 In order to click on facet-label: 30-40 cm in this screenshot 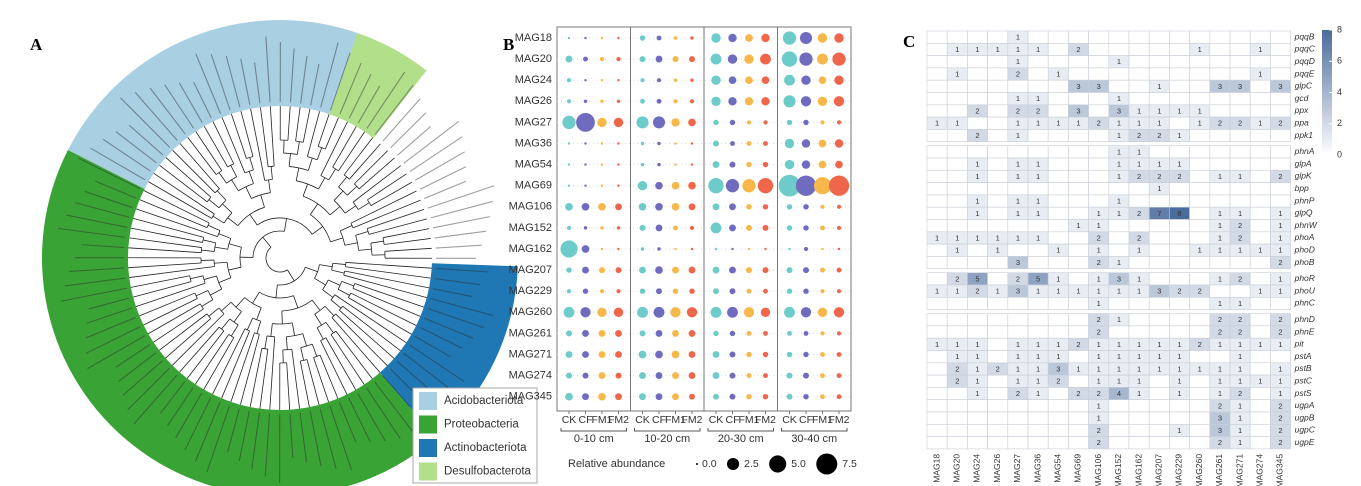, I will do `click(814, 439)`.